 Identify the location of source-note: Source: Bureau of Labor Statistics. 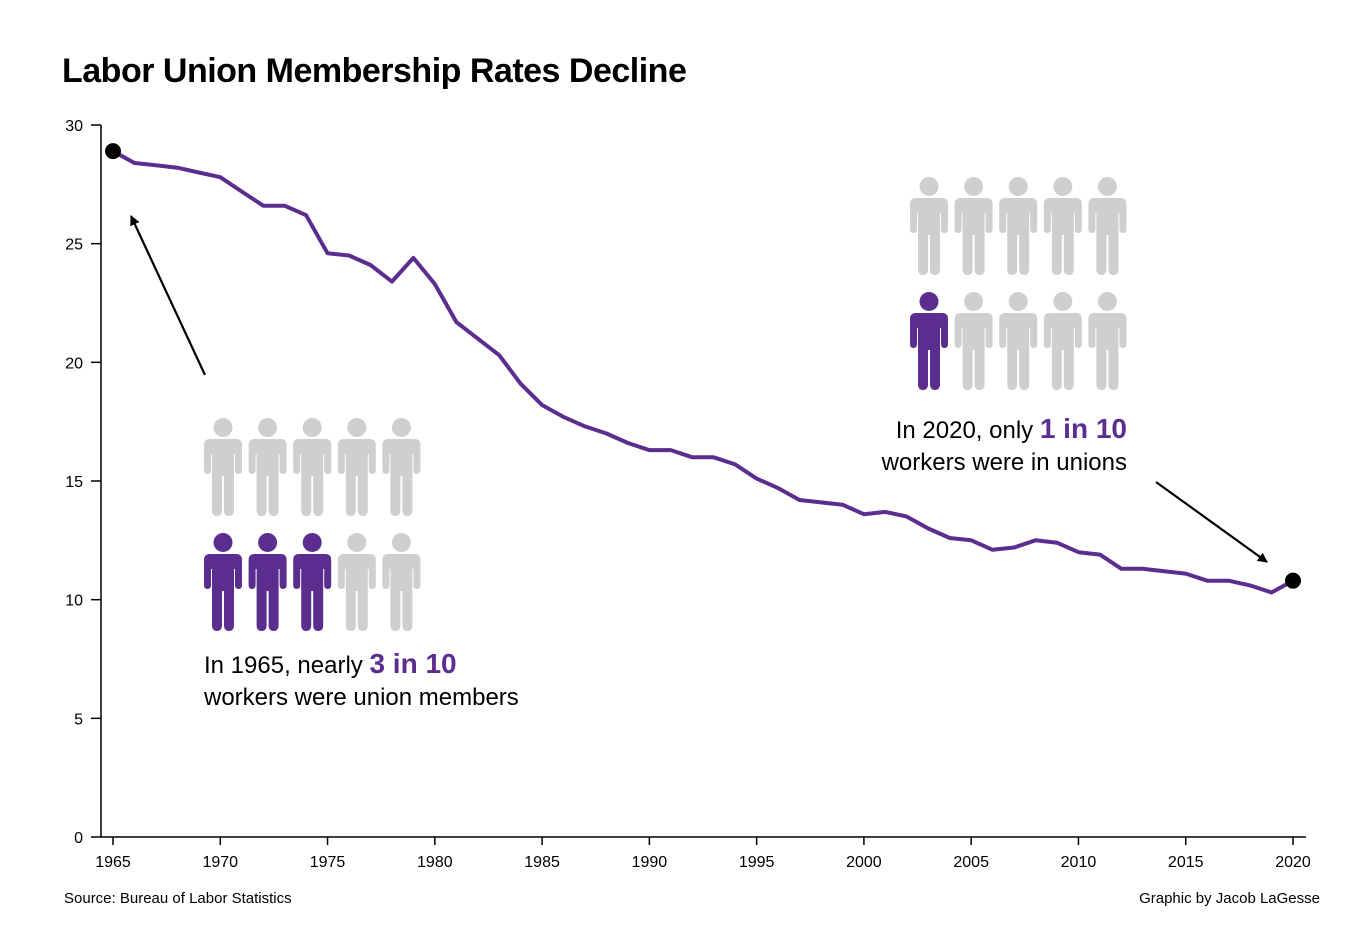
(178, 898).